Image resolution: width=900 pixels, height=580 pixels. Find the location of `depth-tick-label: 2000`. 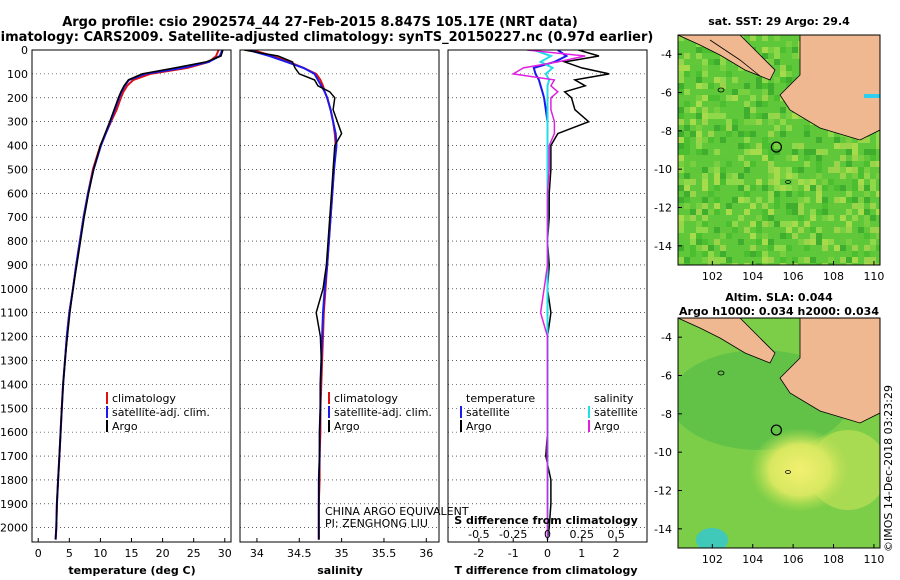

depth-tick-label: 2000 is located at coordinates (14, 528).